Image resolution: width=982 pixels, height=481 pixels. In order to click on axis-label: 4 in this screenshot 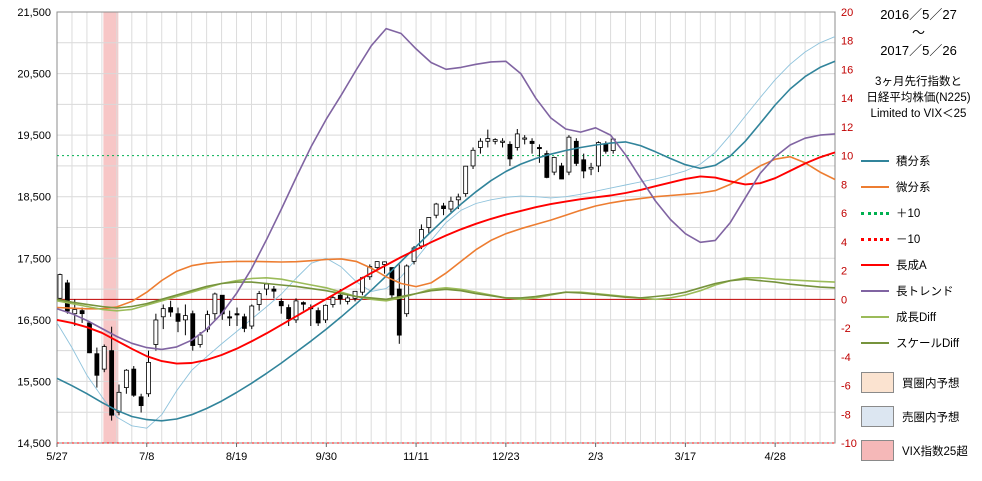, I will do `click(844, 243)`.